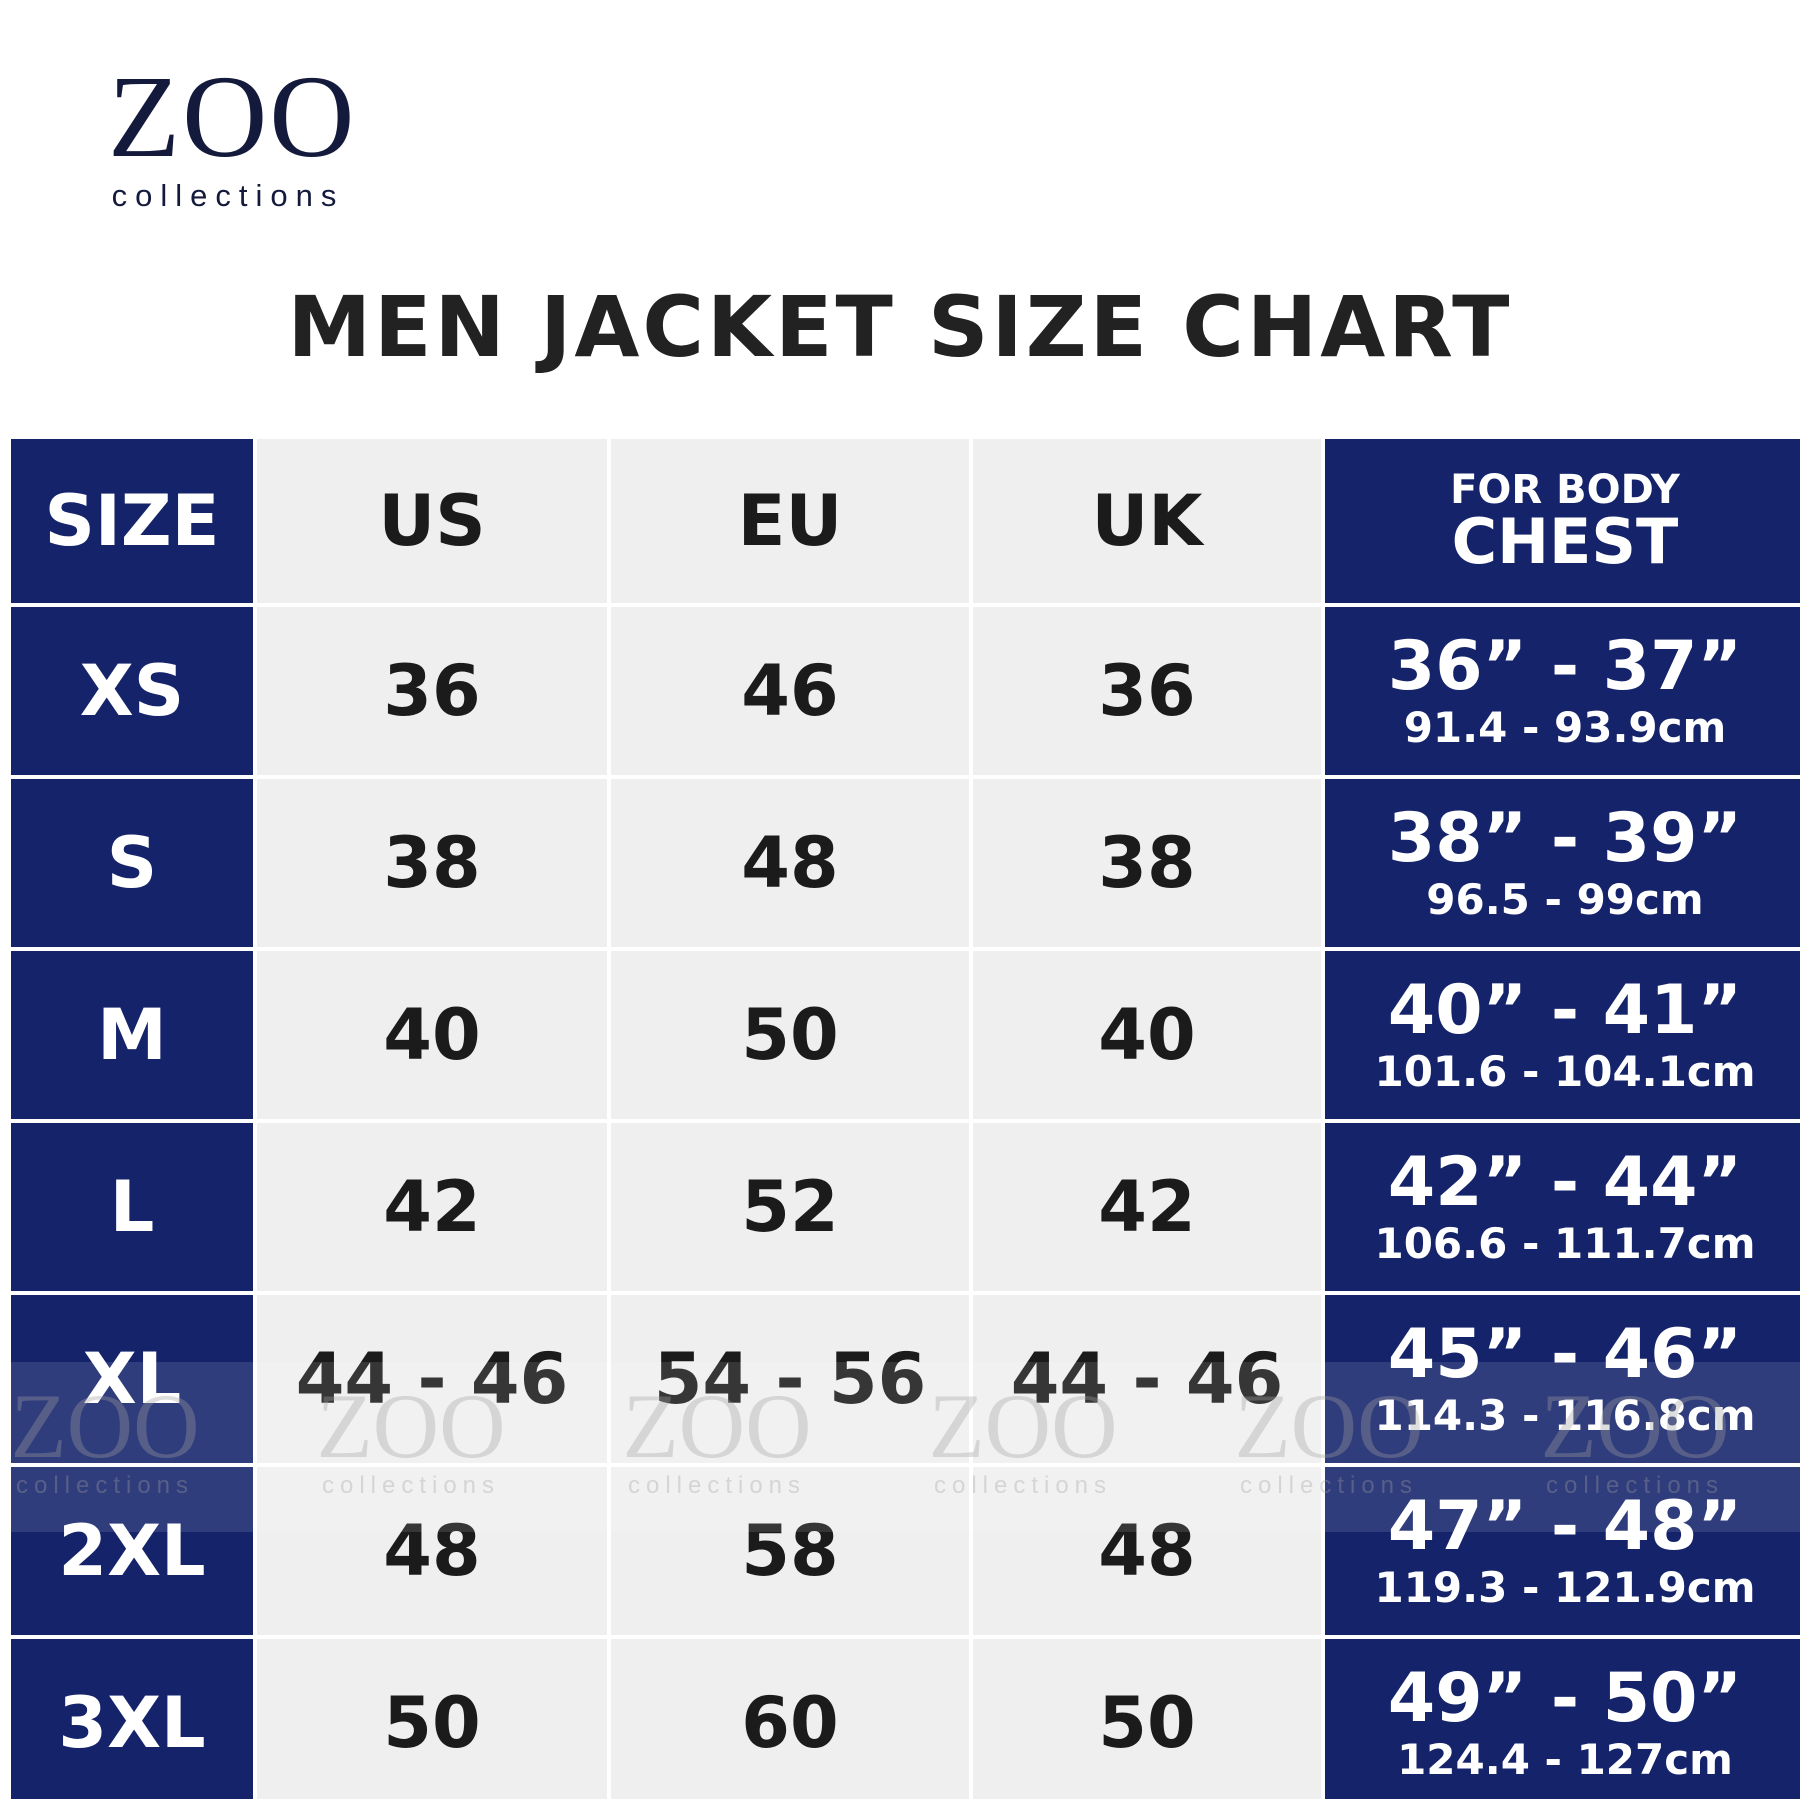 Image resolution: width=1800 pixels, height=1799 pixels. I want to click on size-cell: 3XL, so click(132, 1719).